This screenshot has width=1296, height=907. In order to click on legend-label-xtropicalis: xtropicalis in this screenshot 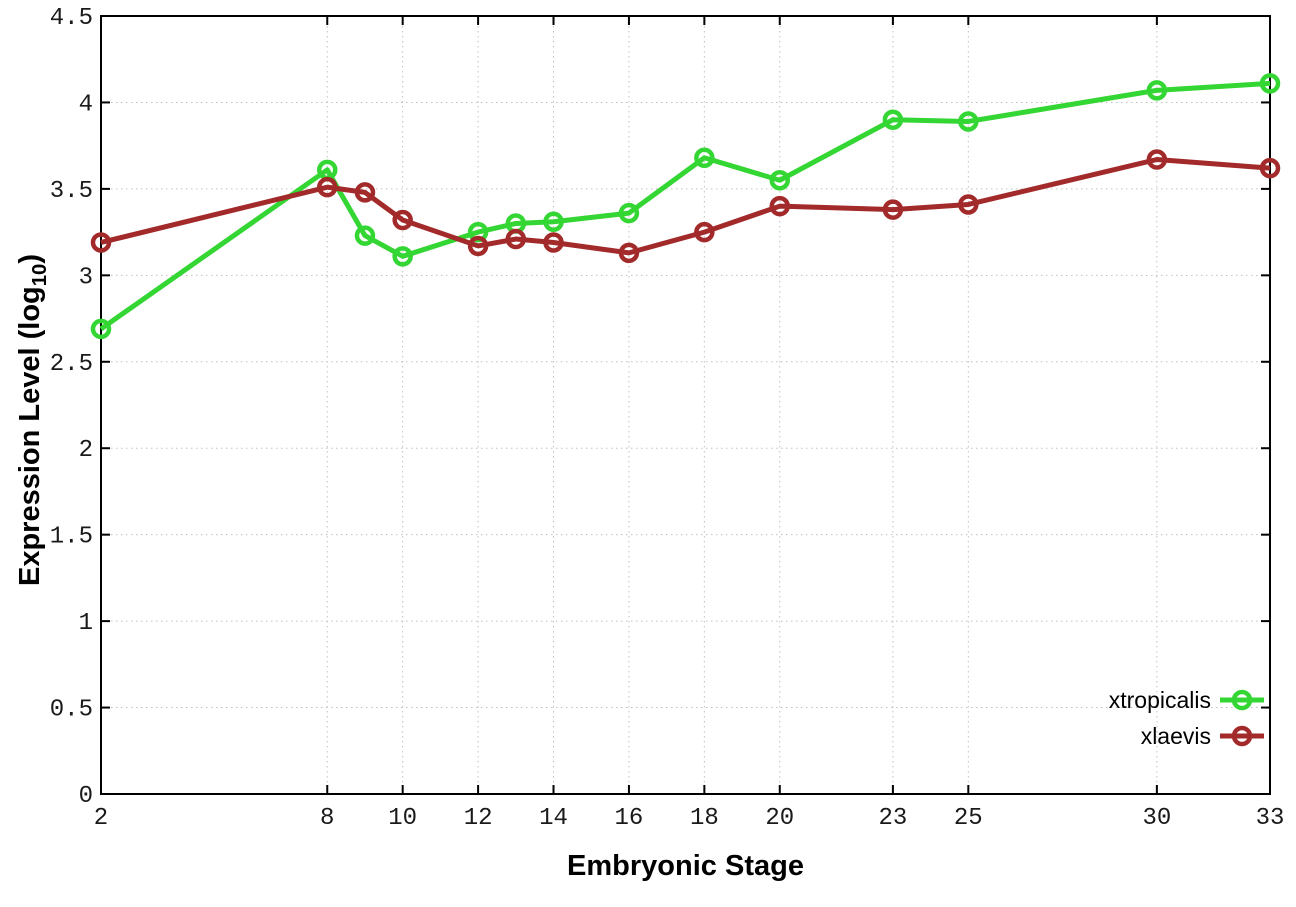, I will do `click(1160, 700)`.